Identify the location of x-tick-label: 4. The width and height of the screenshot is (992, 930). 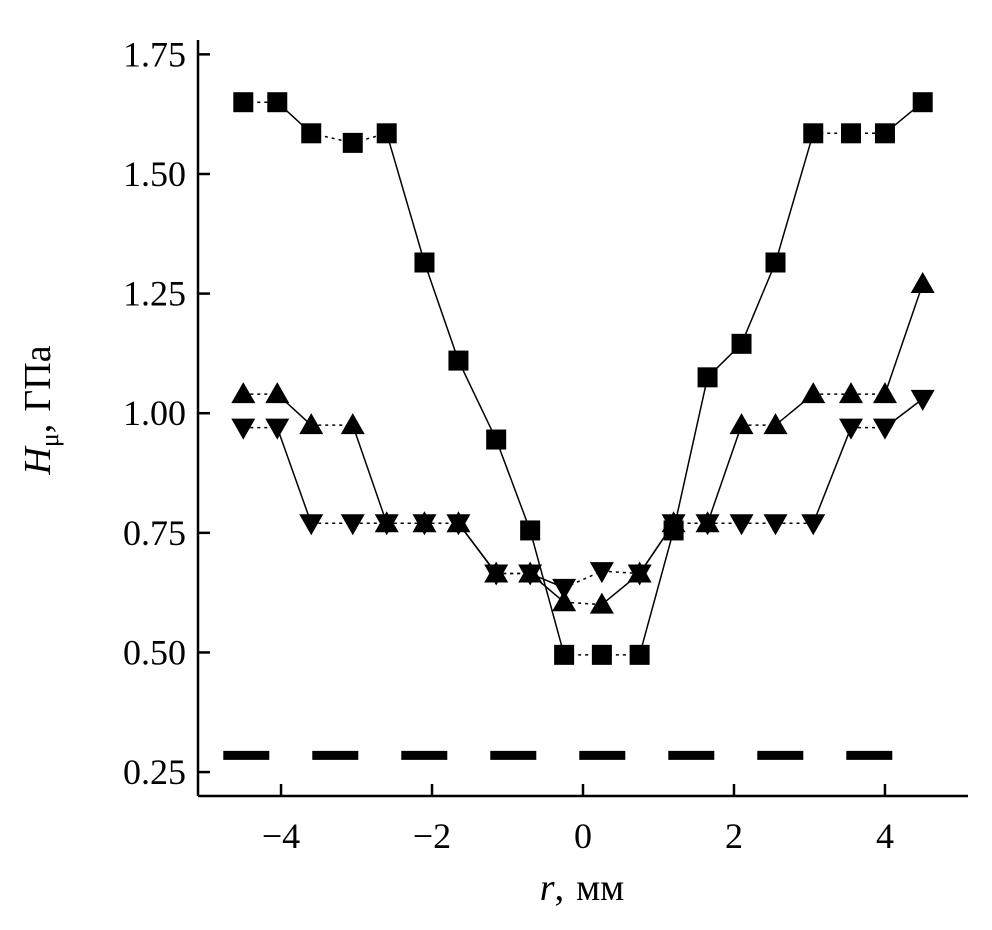
(885, 836).